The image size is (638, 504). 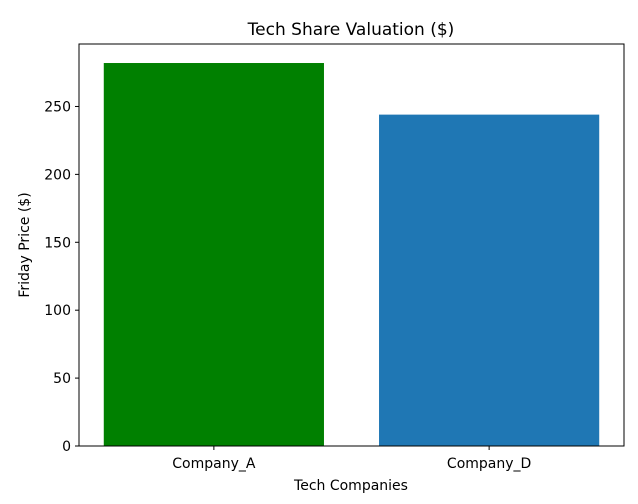 I want to click on chart-title: Tech Share Valuation ($), so click(x=351, y=30).